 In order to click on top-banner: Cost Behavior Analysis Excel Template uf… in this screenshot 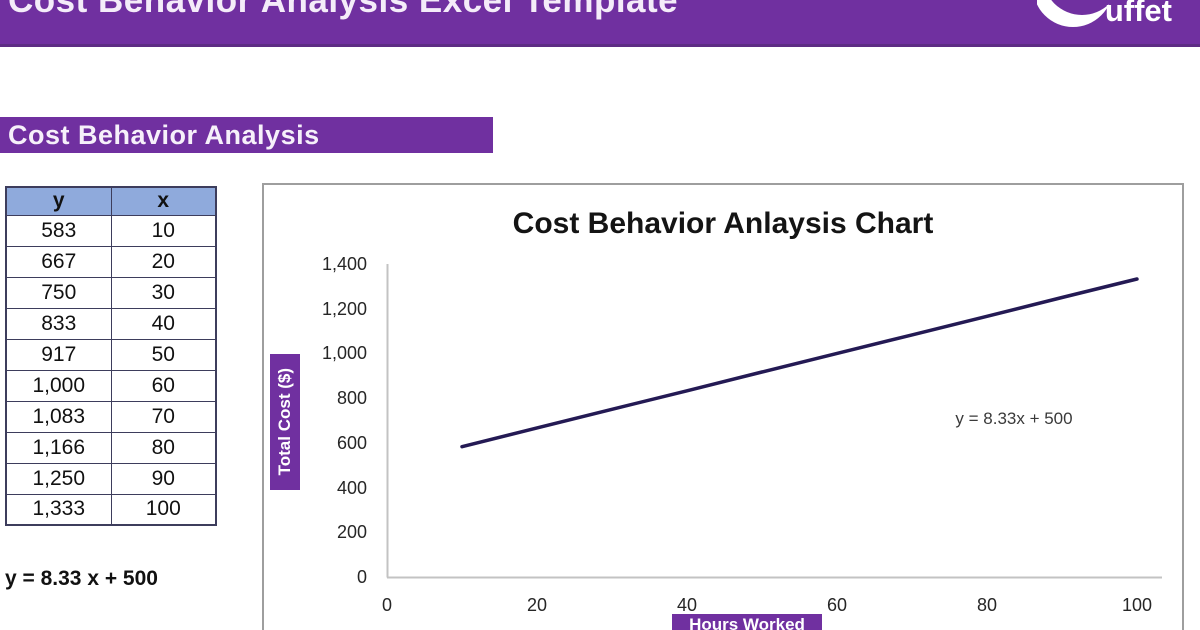, I will do `click(600, 23)`.